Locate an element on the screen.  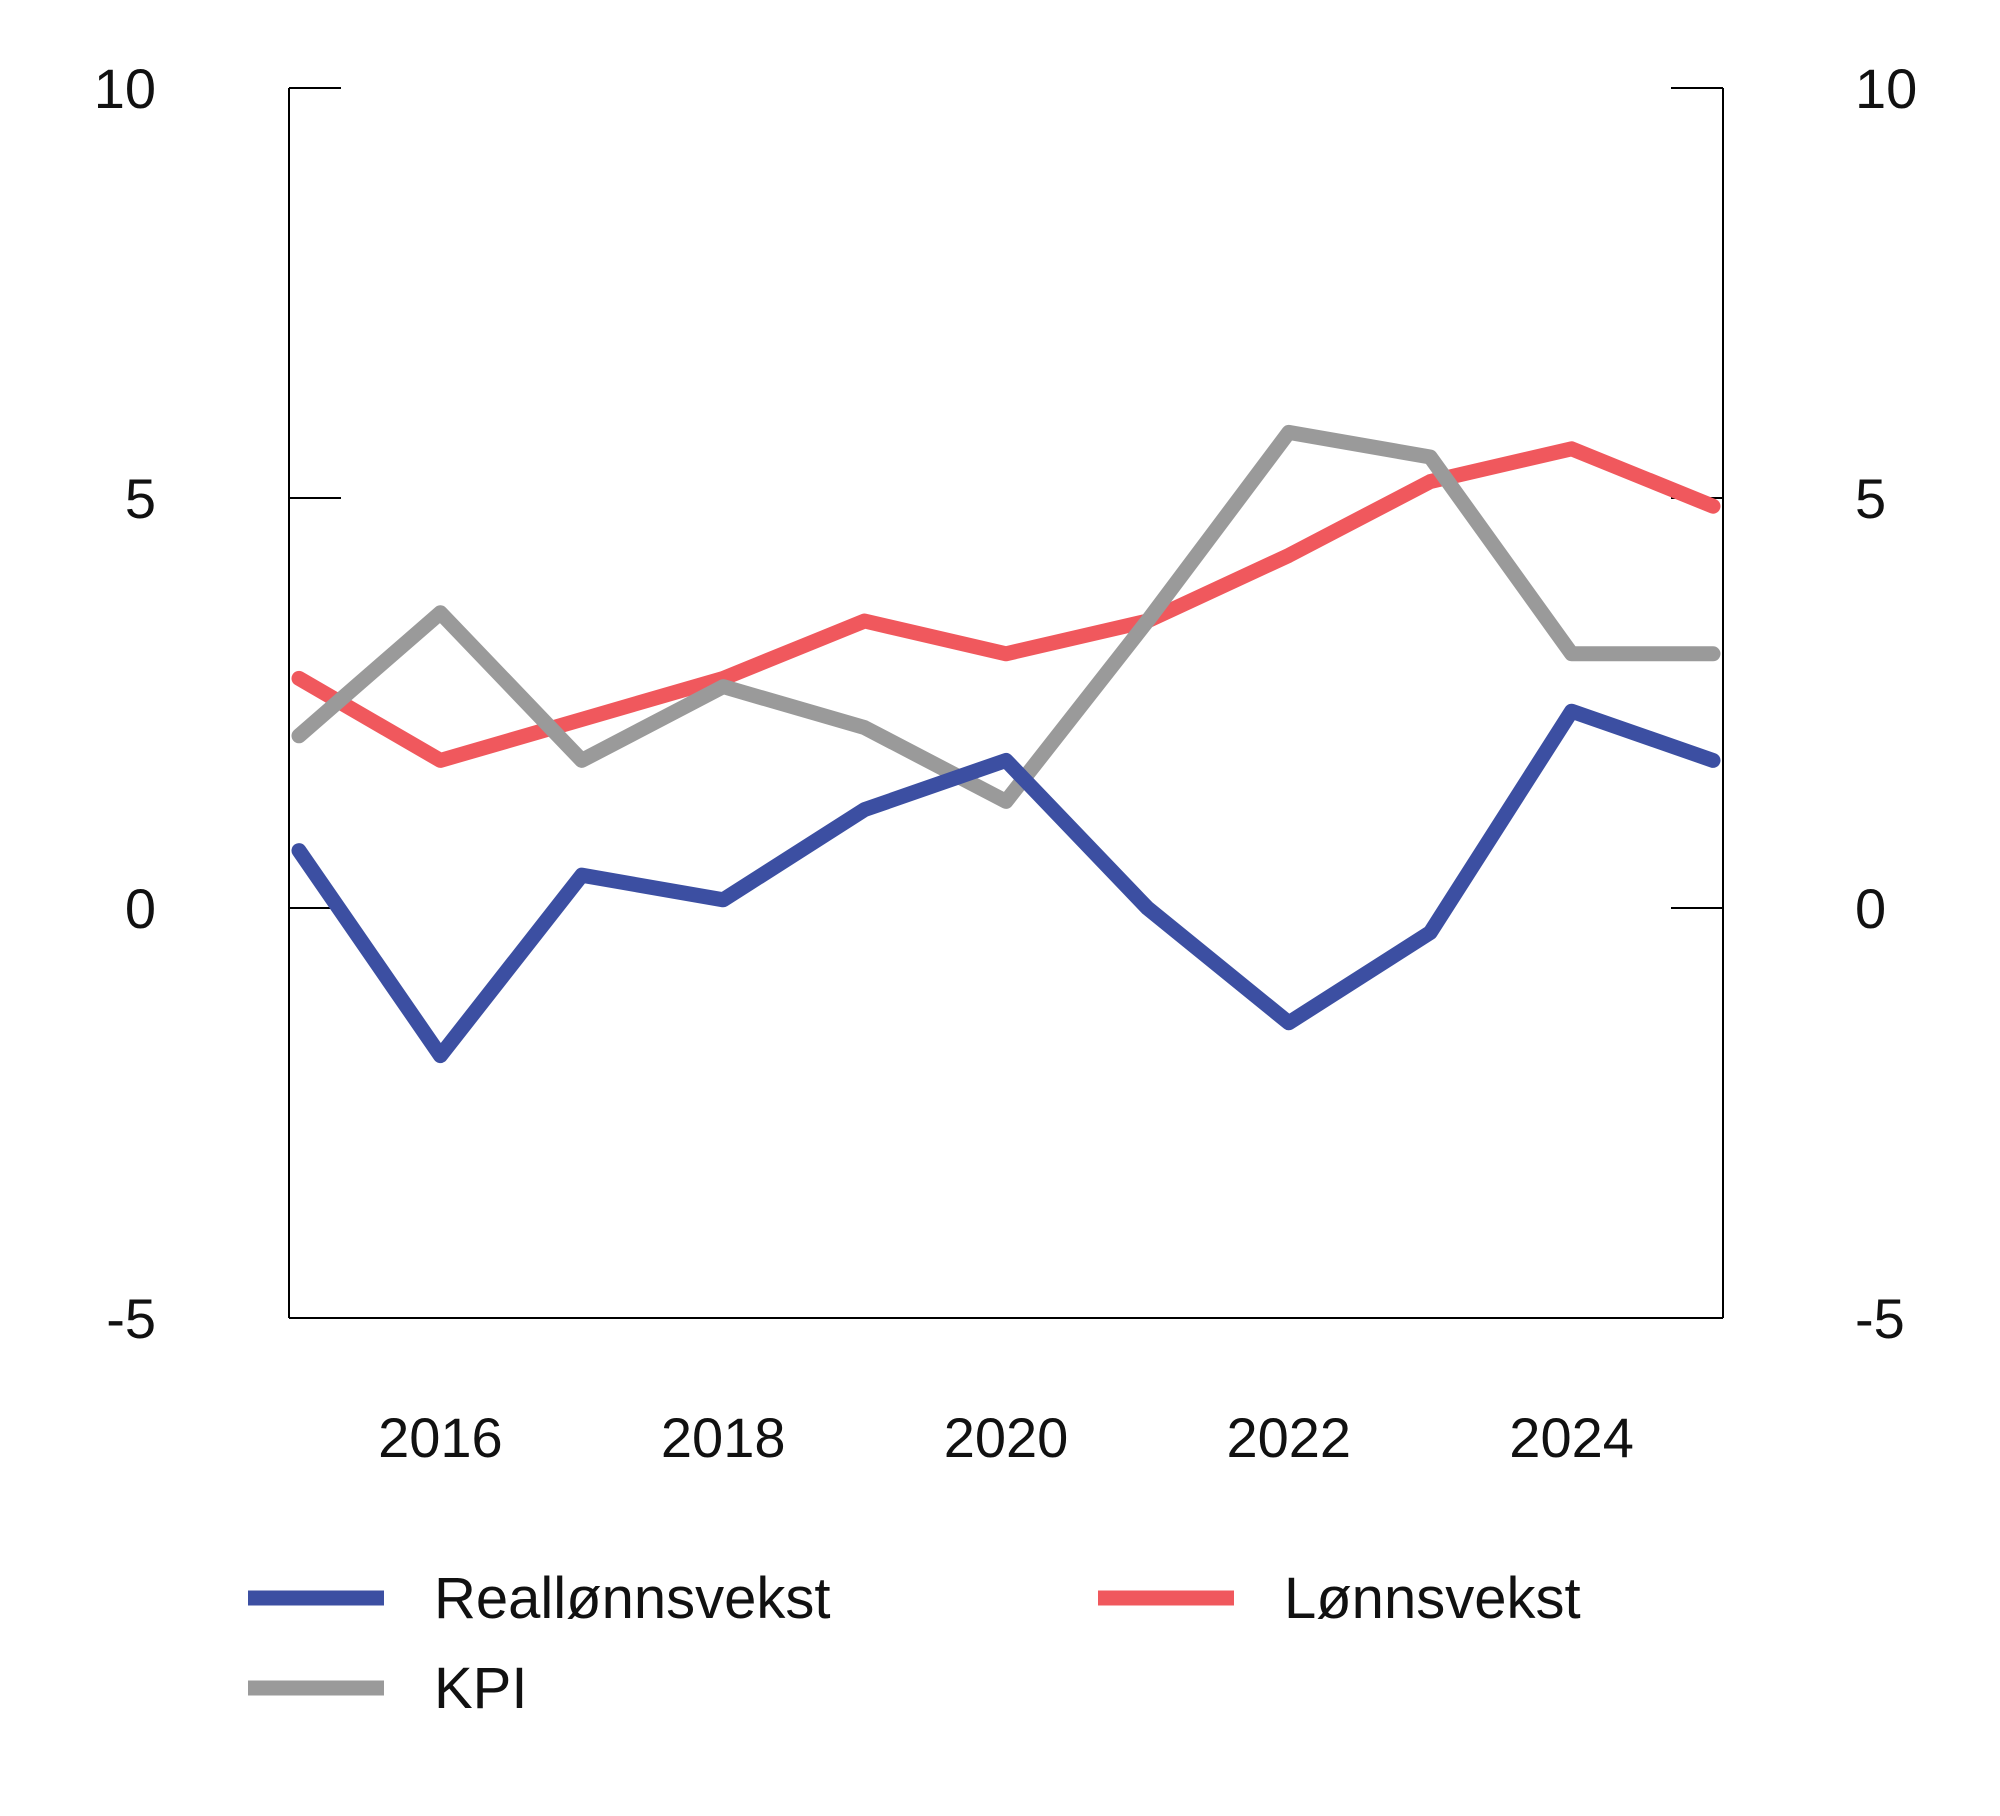
x-tick-label: 2024 is located at coordinates (1571, 1437).